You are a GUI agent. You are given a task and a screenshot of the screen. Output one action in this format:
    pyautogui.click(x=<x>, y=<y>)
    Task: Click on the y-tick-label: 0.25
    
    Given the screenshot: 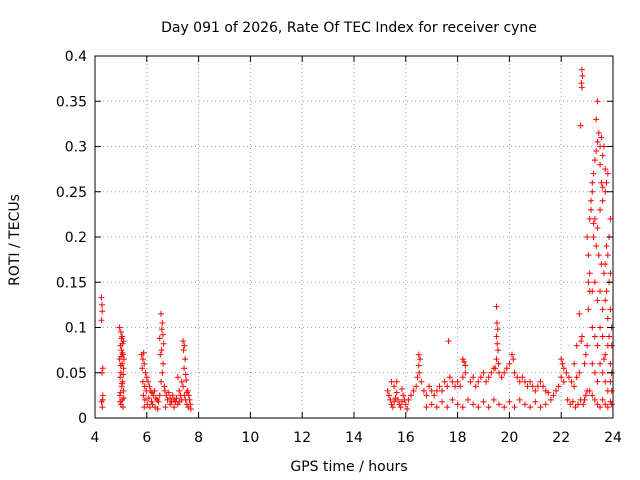 What is the action you would take?
    pyautogui.click(x=71, y=193)
    